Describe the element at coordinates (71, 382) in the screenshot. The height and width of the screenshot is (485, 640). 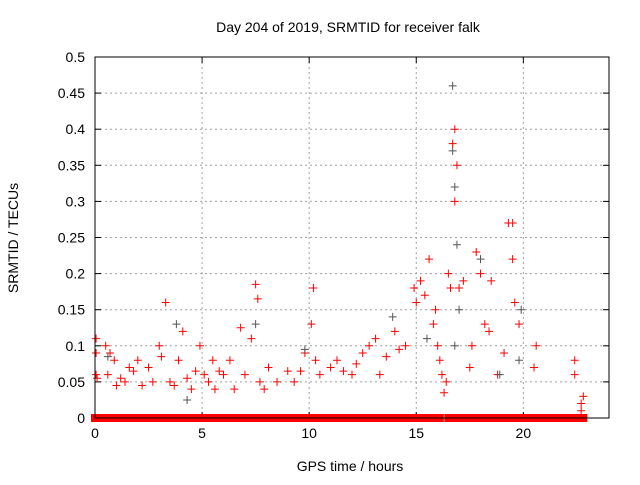
I see `y-tick-label: 0.05` at that location.